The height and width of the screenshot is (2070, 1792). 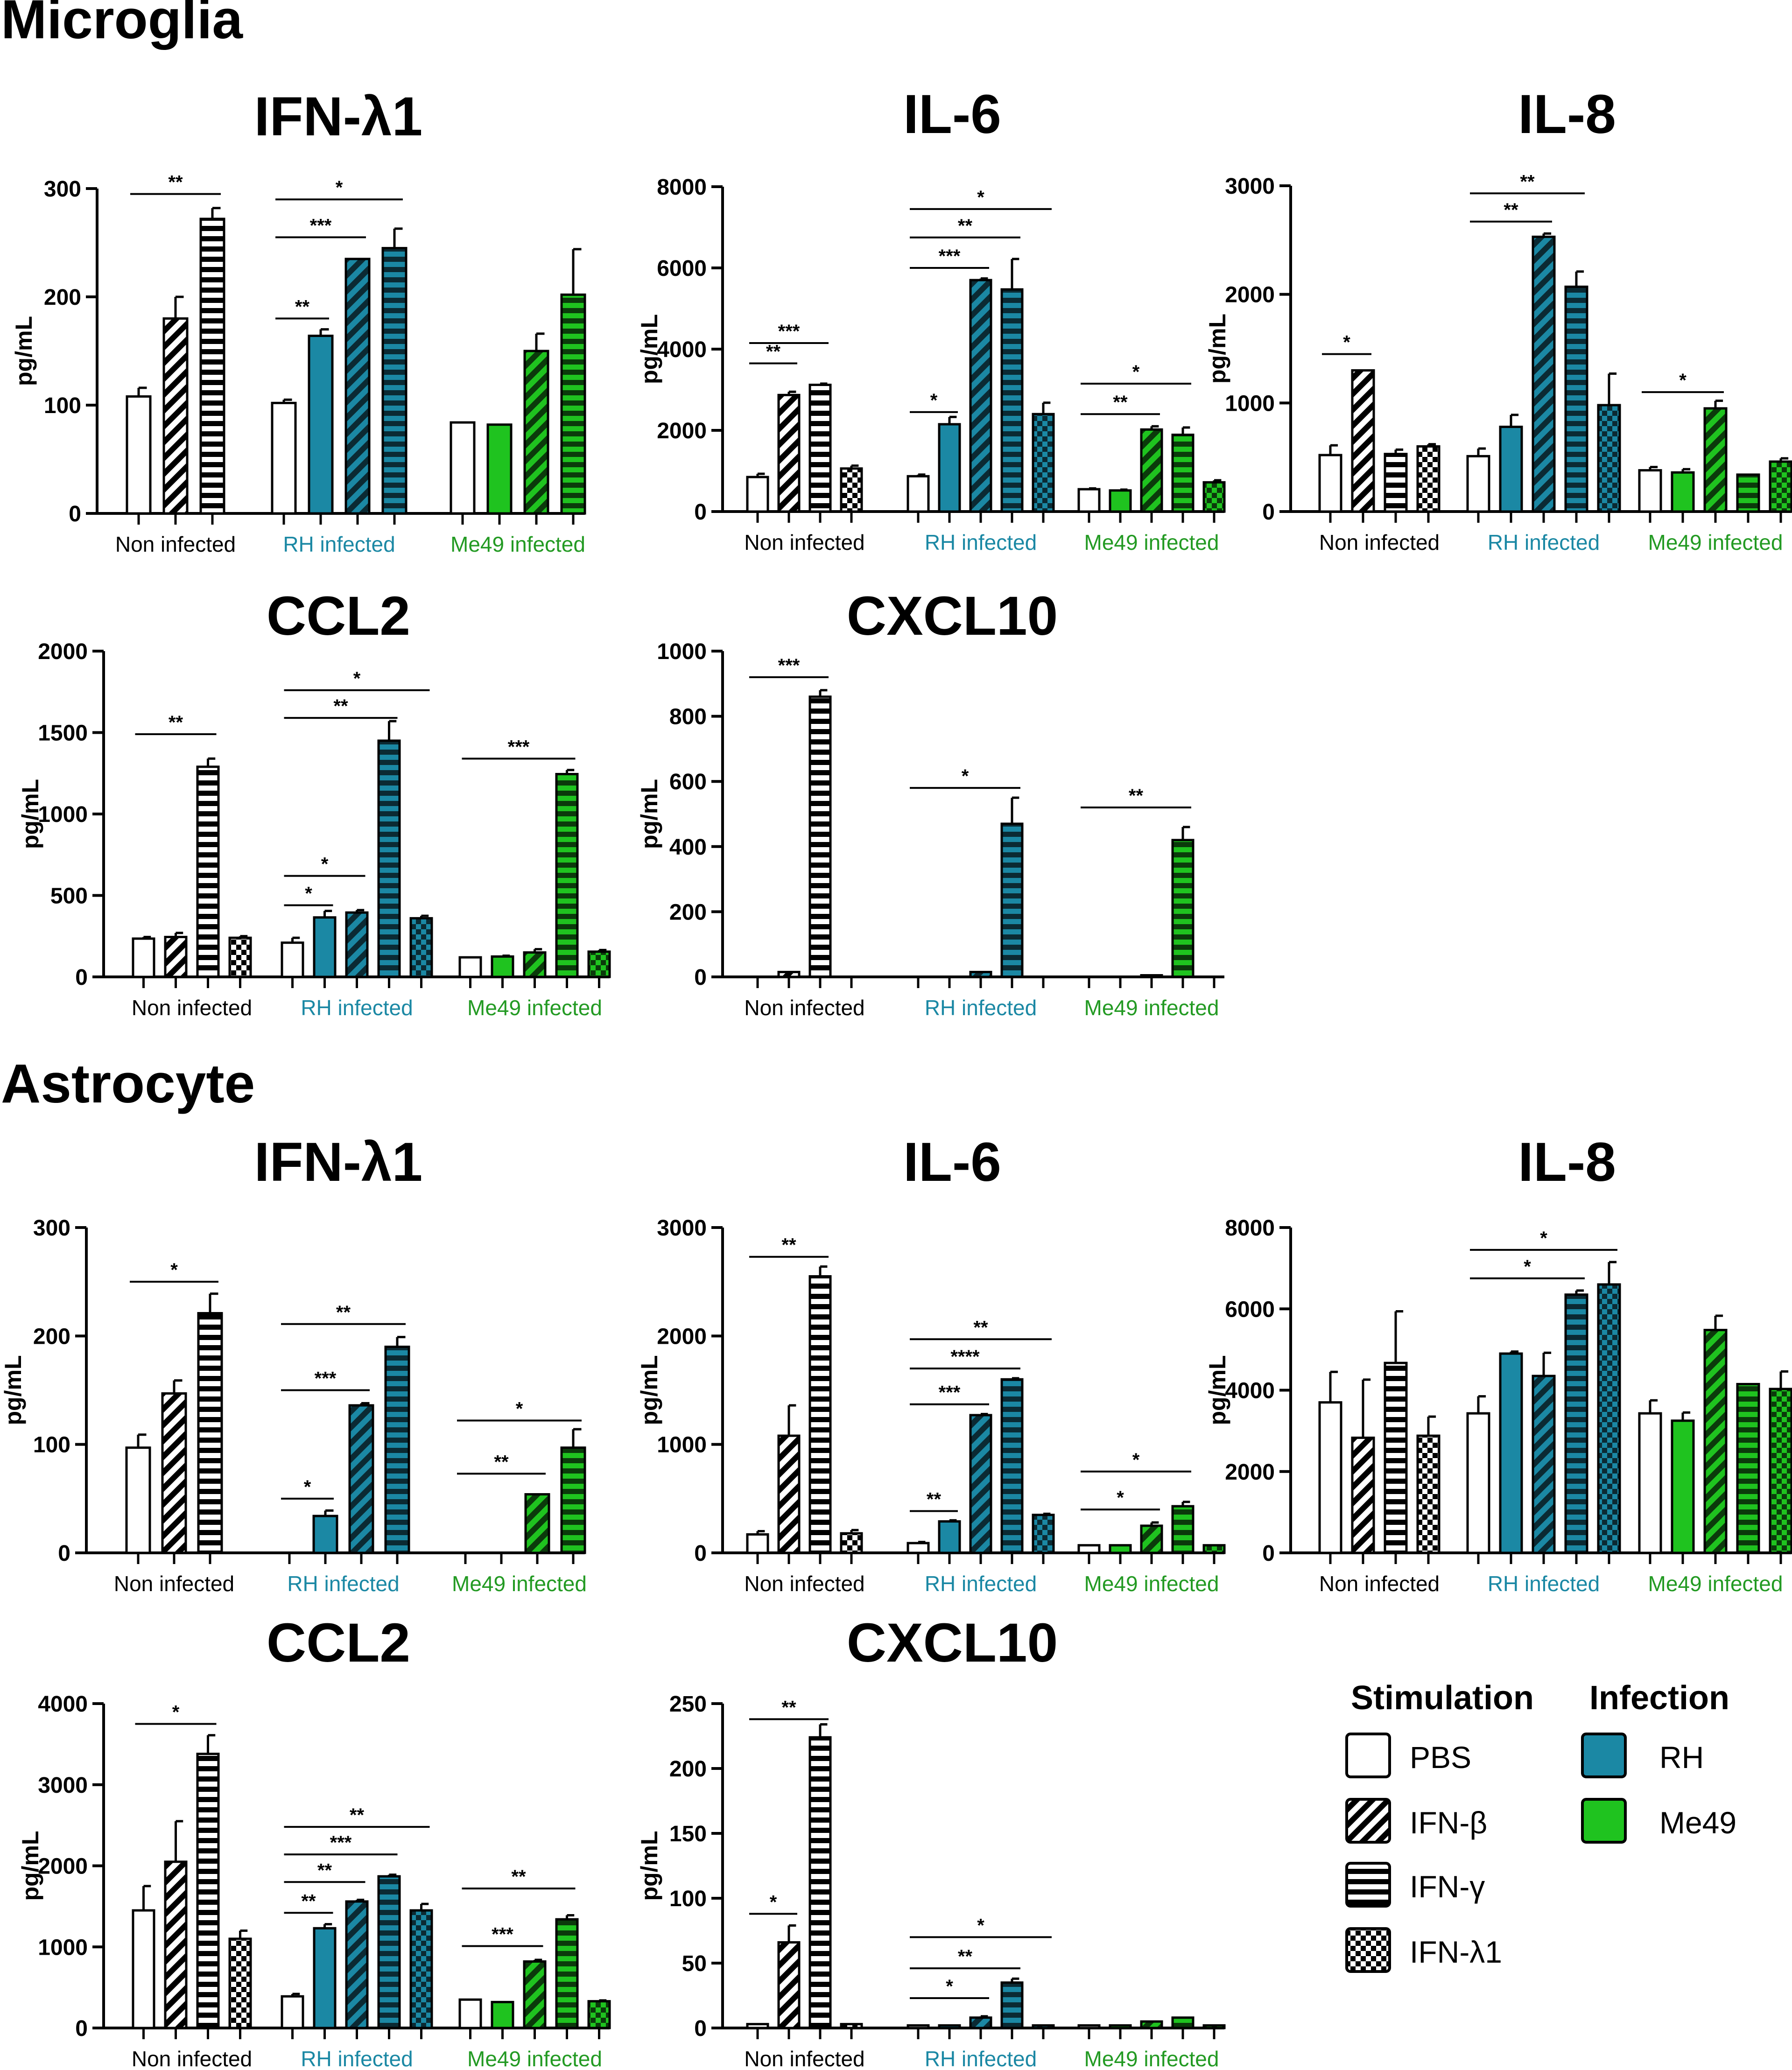 I want to click on legend-swatch-ifn-lambda1, so click(x=1368, y=1950).